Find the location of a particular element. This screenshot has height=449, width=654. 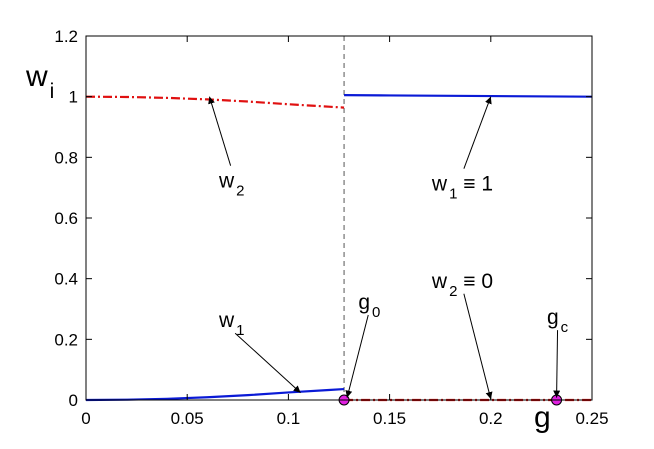

x-tick-label-2: 0.1 is located at coordinates (289, 418).